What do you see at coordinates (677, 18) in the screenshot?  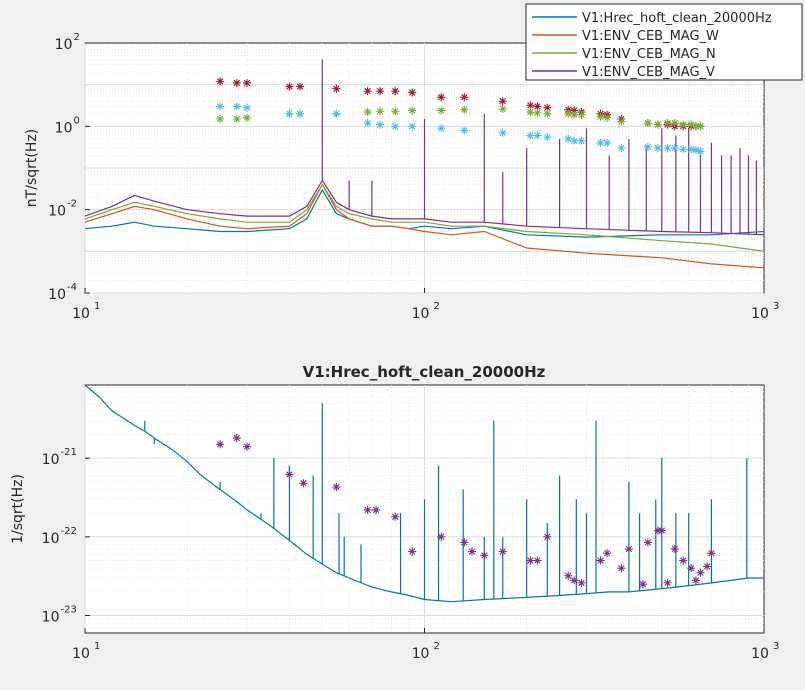 I see `legend-label-0: V1:Hrec_hoft_clean_20000Hz` at bounding box center [677, 18].